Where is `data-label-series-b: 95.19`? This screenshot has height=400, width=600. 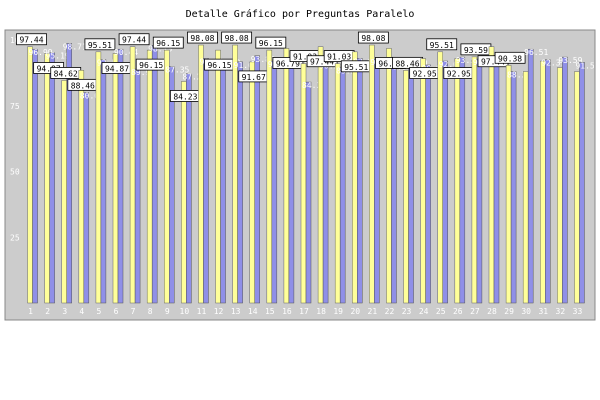
data-label-series-b: 95.19 is located at coordinates (58, 56).